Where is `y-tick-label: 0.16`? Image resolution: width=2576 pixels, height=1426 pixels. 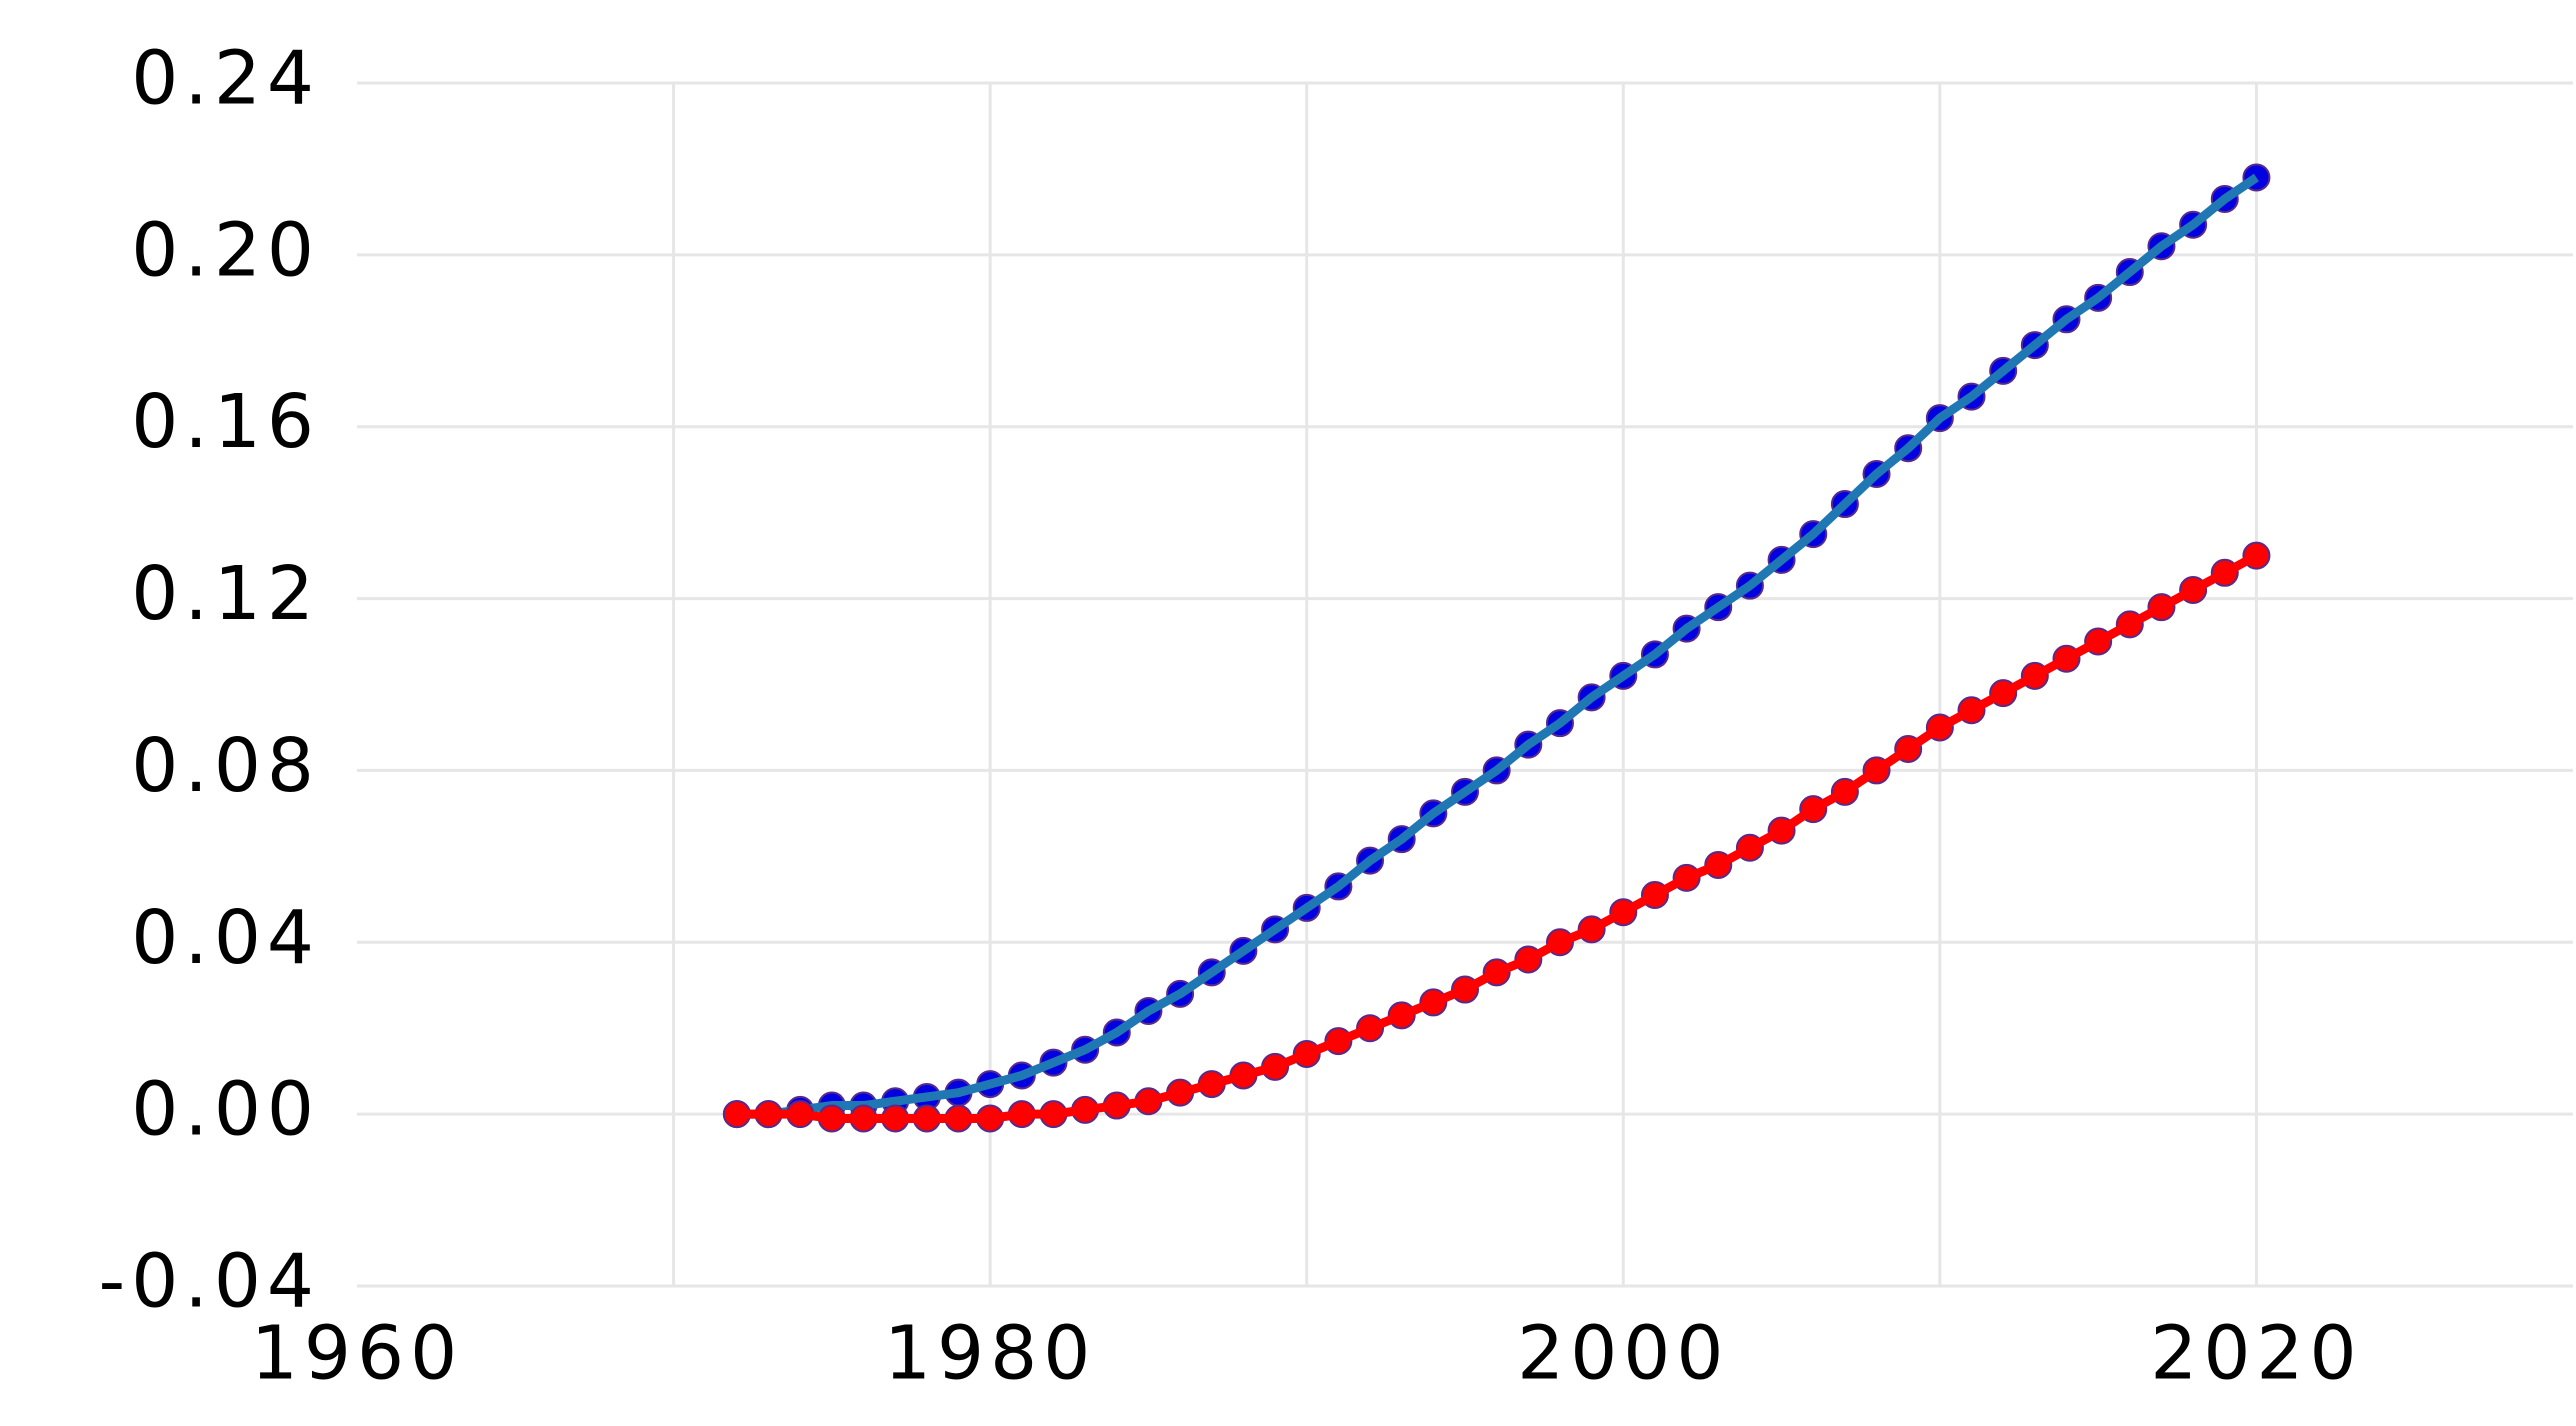 y-tick-label: 0.16 is located at coordinates (225, 422).